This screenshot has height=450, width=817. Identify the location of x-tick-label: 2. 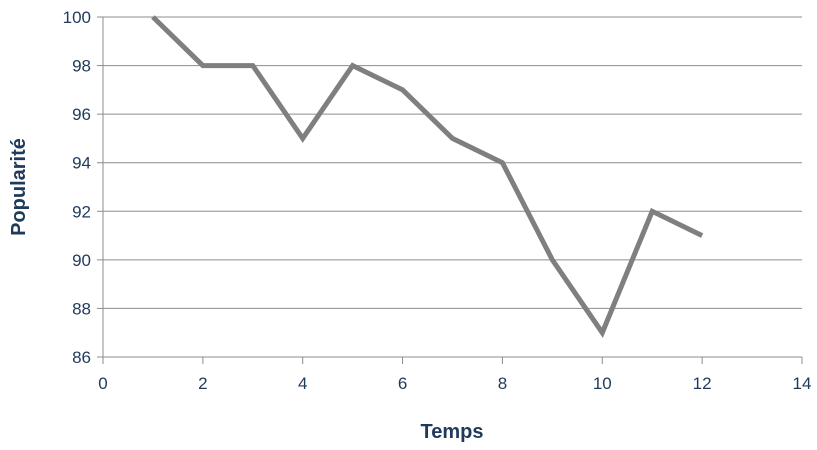
(202, 383).